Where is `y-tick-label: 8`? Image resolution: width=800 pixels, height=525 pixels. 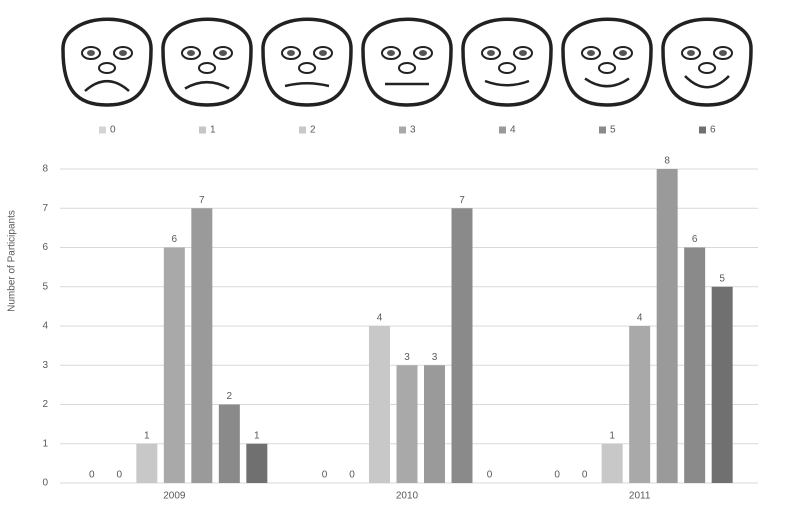
y-tick-label: 8 is located at coordinates (45, 169).